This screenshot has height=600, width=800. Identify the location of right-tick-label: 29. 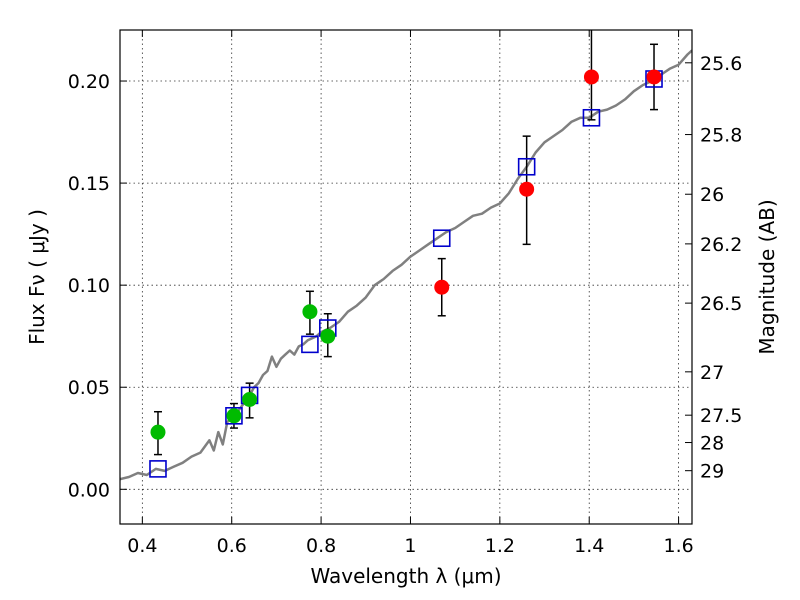
(712, 472).